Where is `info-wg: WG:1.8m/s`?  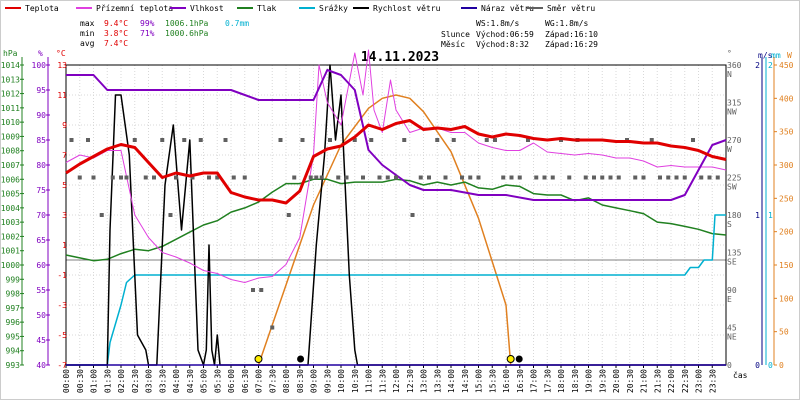
info-wg: WG:1.8m/s is located at coordinates (567, 23).